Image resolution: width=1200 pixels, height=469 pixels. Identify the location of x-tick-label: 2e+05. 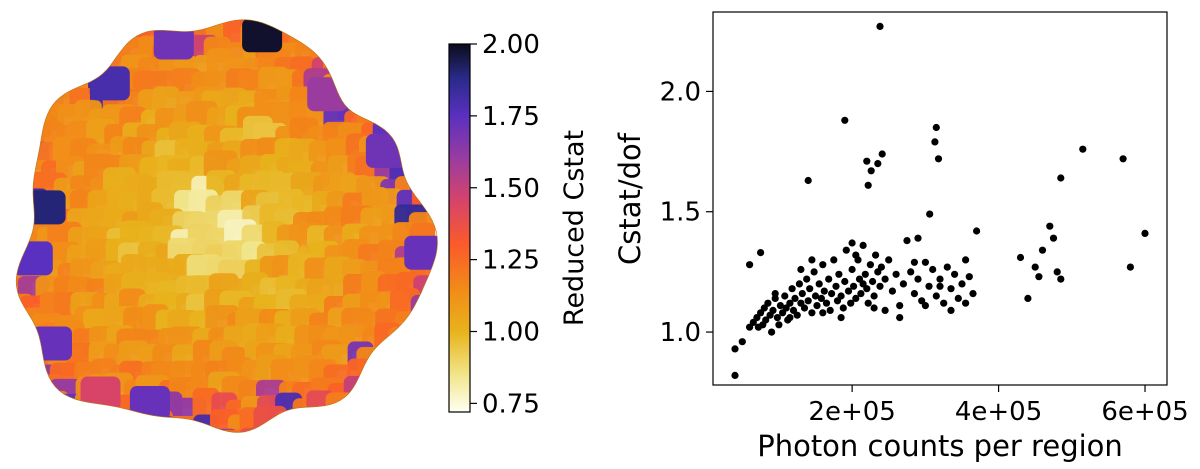
(851, 412).